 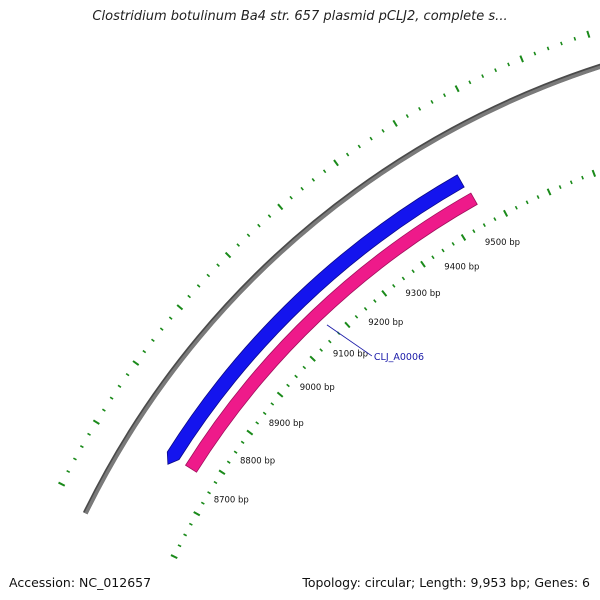 I want to click on ruler-label-9100: 9100 bp, so click(x=350, y=355).